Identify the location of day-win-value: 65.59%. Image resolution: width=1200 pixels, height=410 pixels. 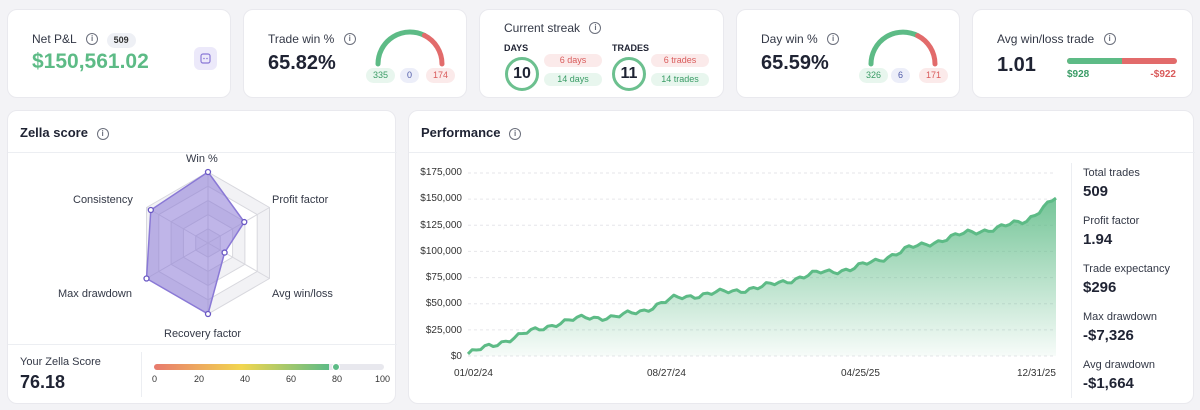
(795, 63).